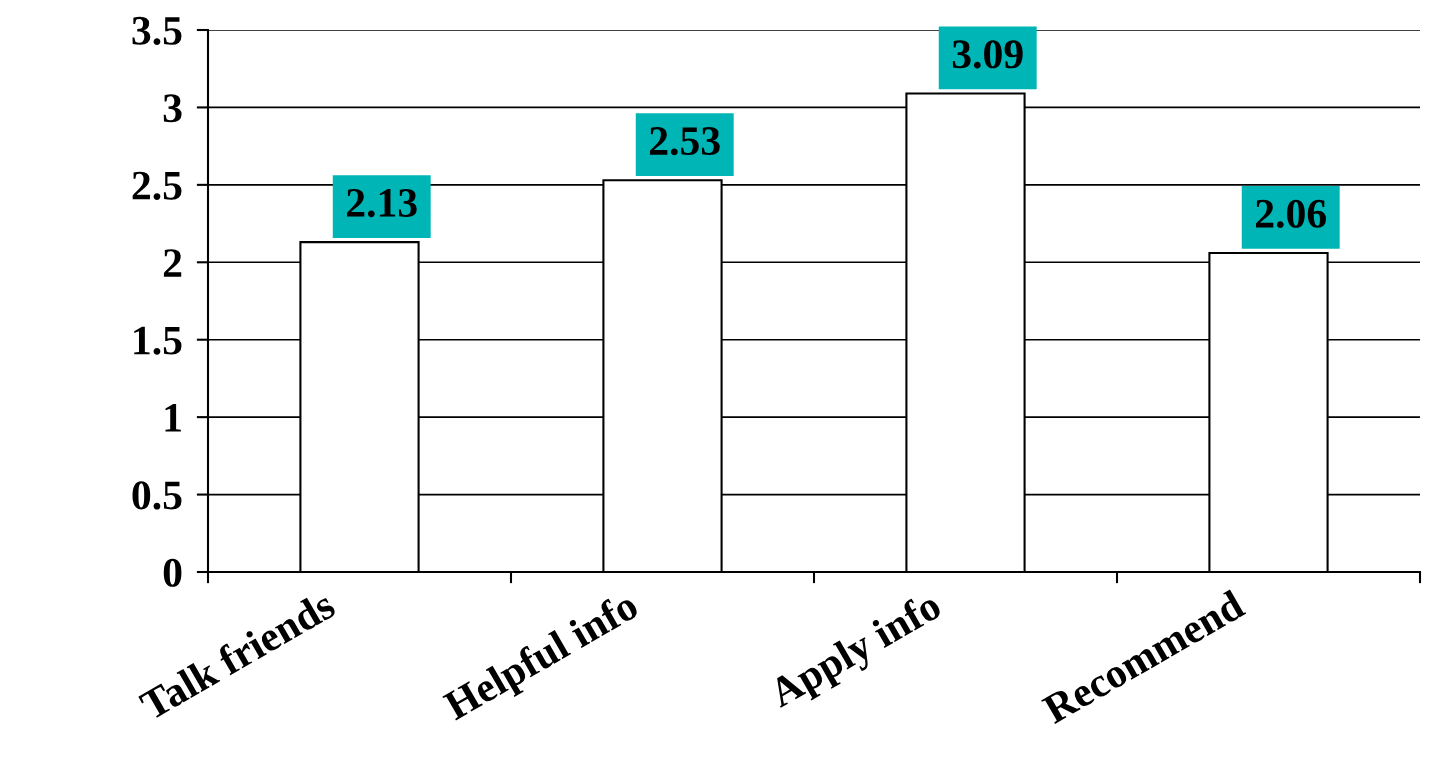  What do you see at coordinates (685, 141) in the screenshot?
I see `data-label: 2.53` at bounding box center [685, 141].